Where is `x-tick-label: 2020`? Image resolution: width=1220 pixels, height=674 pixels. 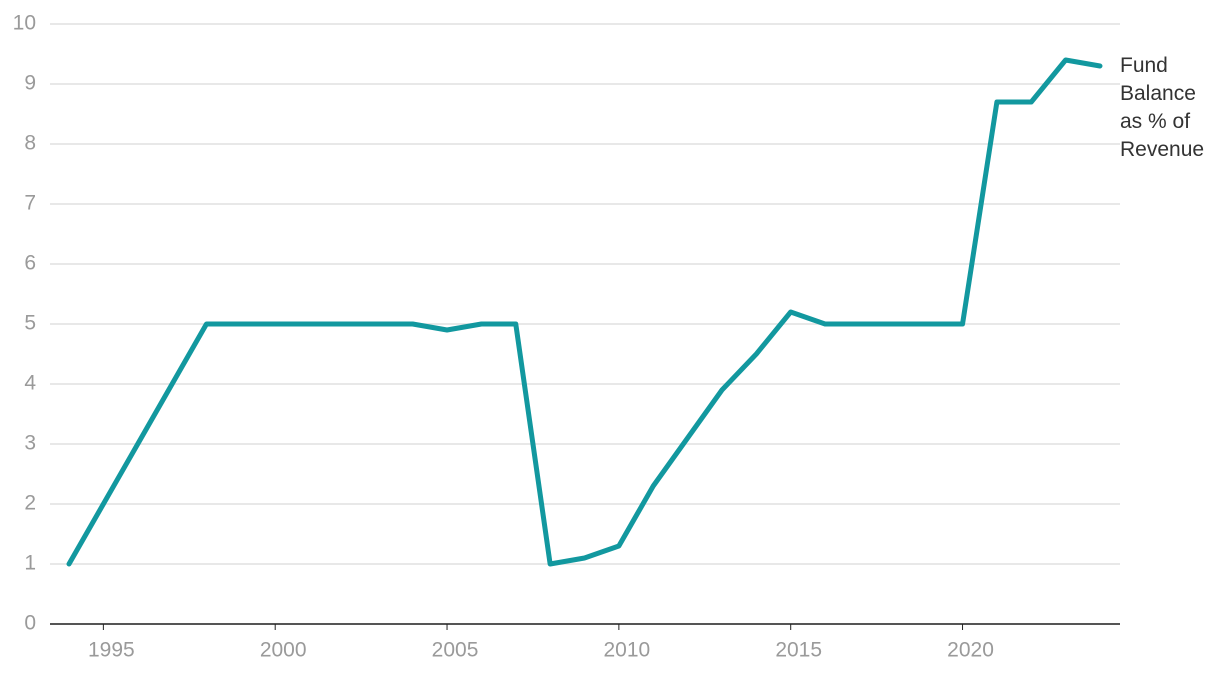 x-tick-label: 2020 is located at coordinates (970, 650).